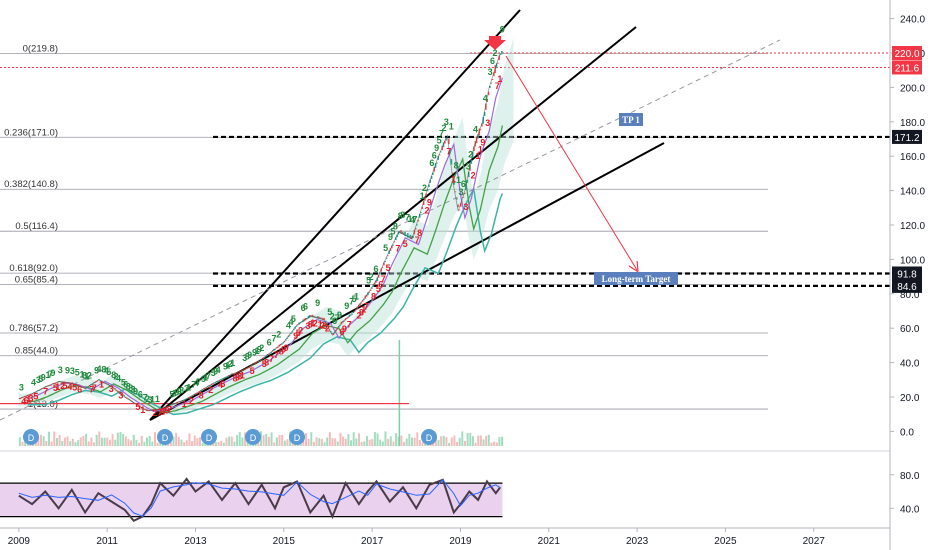 This screenshot has height=550, width=932. Describe the element at coordinates (297, 438) in the screenshot. I see `dividend-marker-label: D` at that location.